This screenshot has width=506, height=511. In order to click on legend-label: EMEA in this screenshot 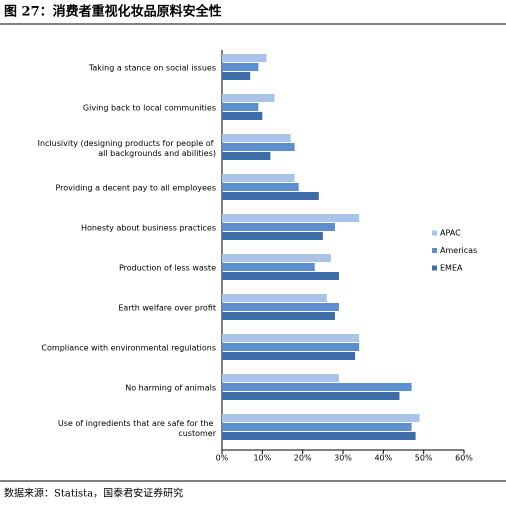, I will do `click(451, 268)`.